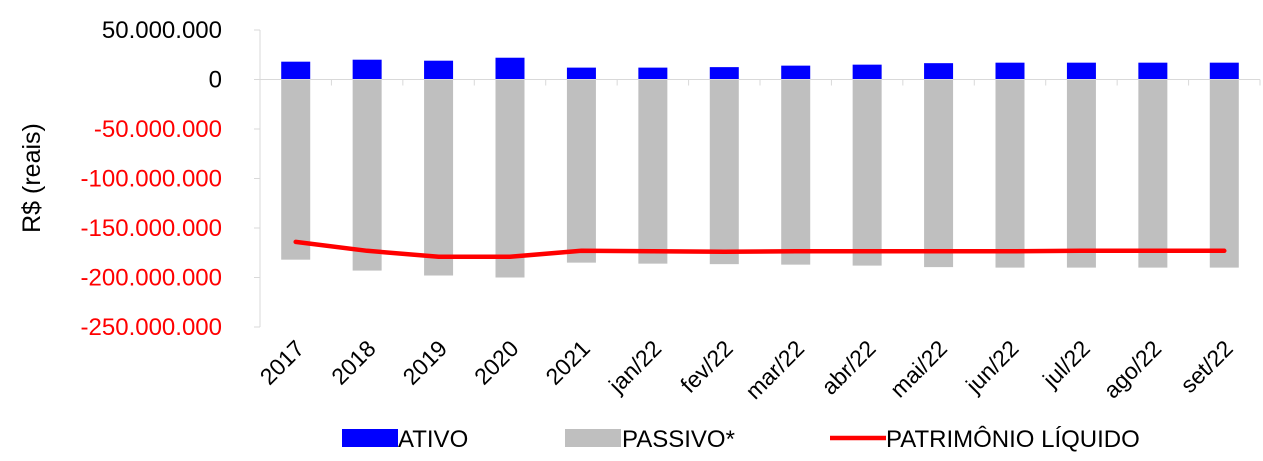 Image resolution: width=1263 pixels, height=461 pixels. I want to click on legend-label-ativo: ATIVO, so click(433, 439).